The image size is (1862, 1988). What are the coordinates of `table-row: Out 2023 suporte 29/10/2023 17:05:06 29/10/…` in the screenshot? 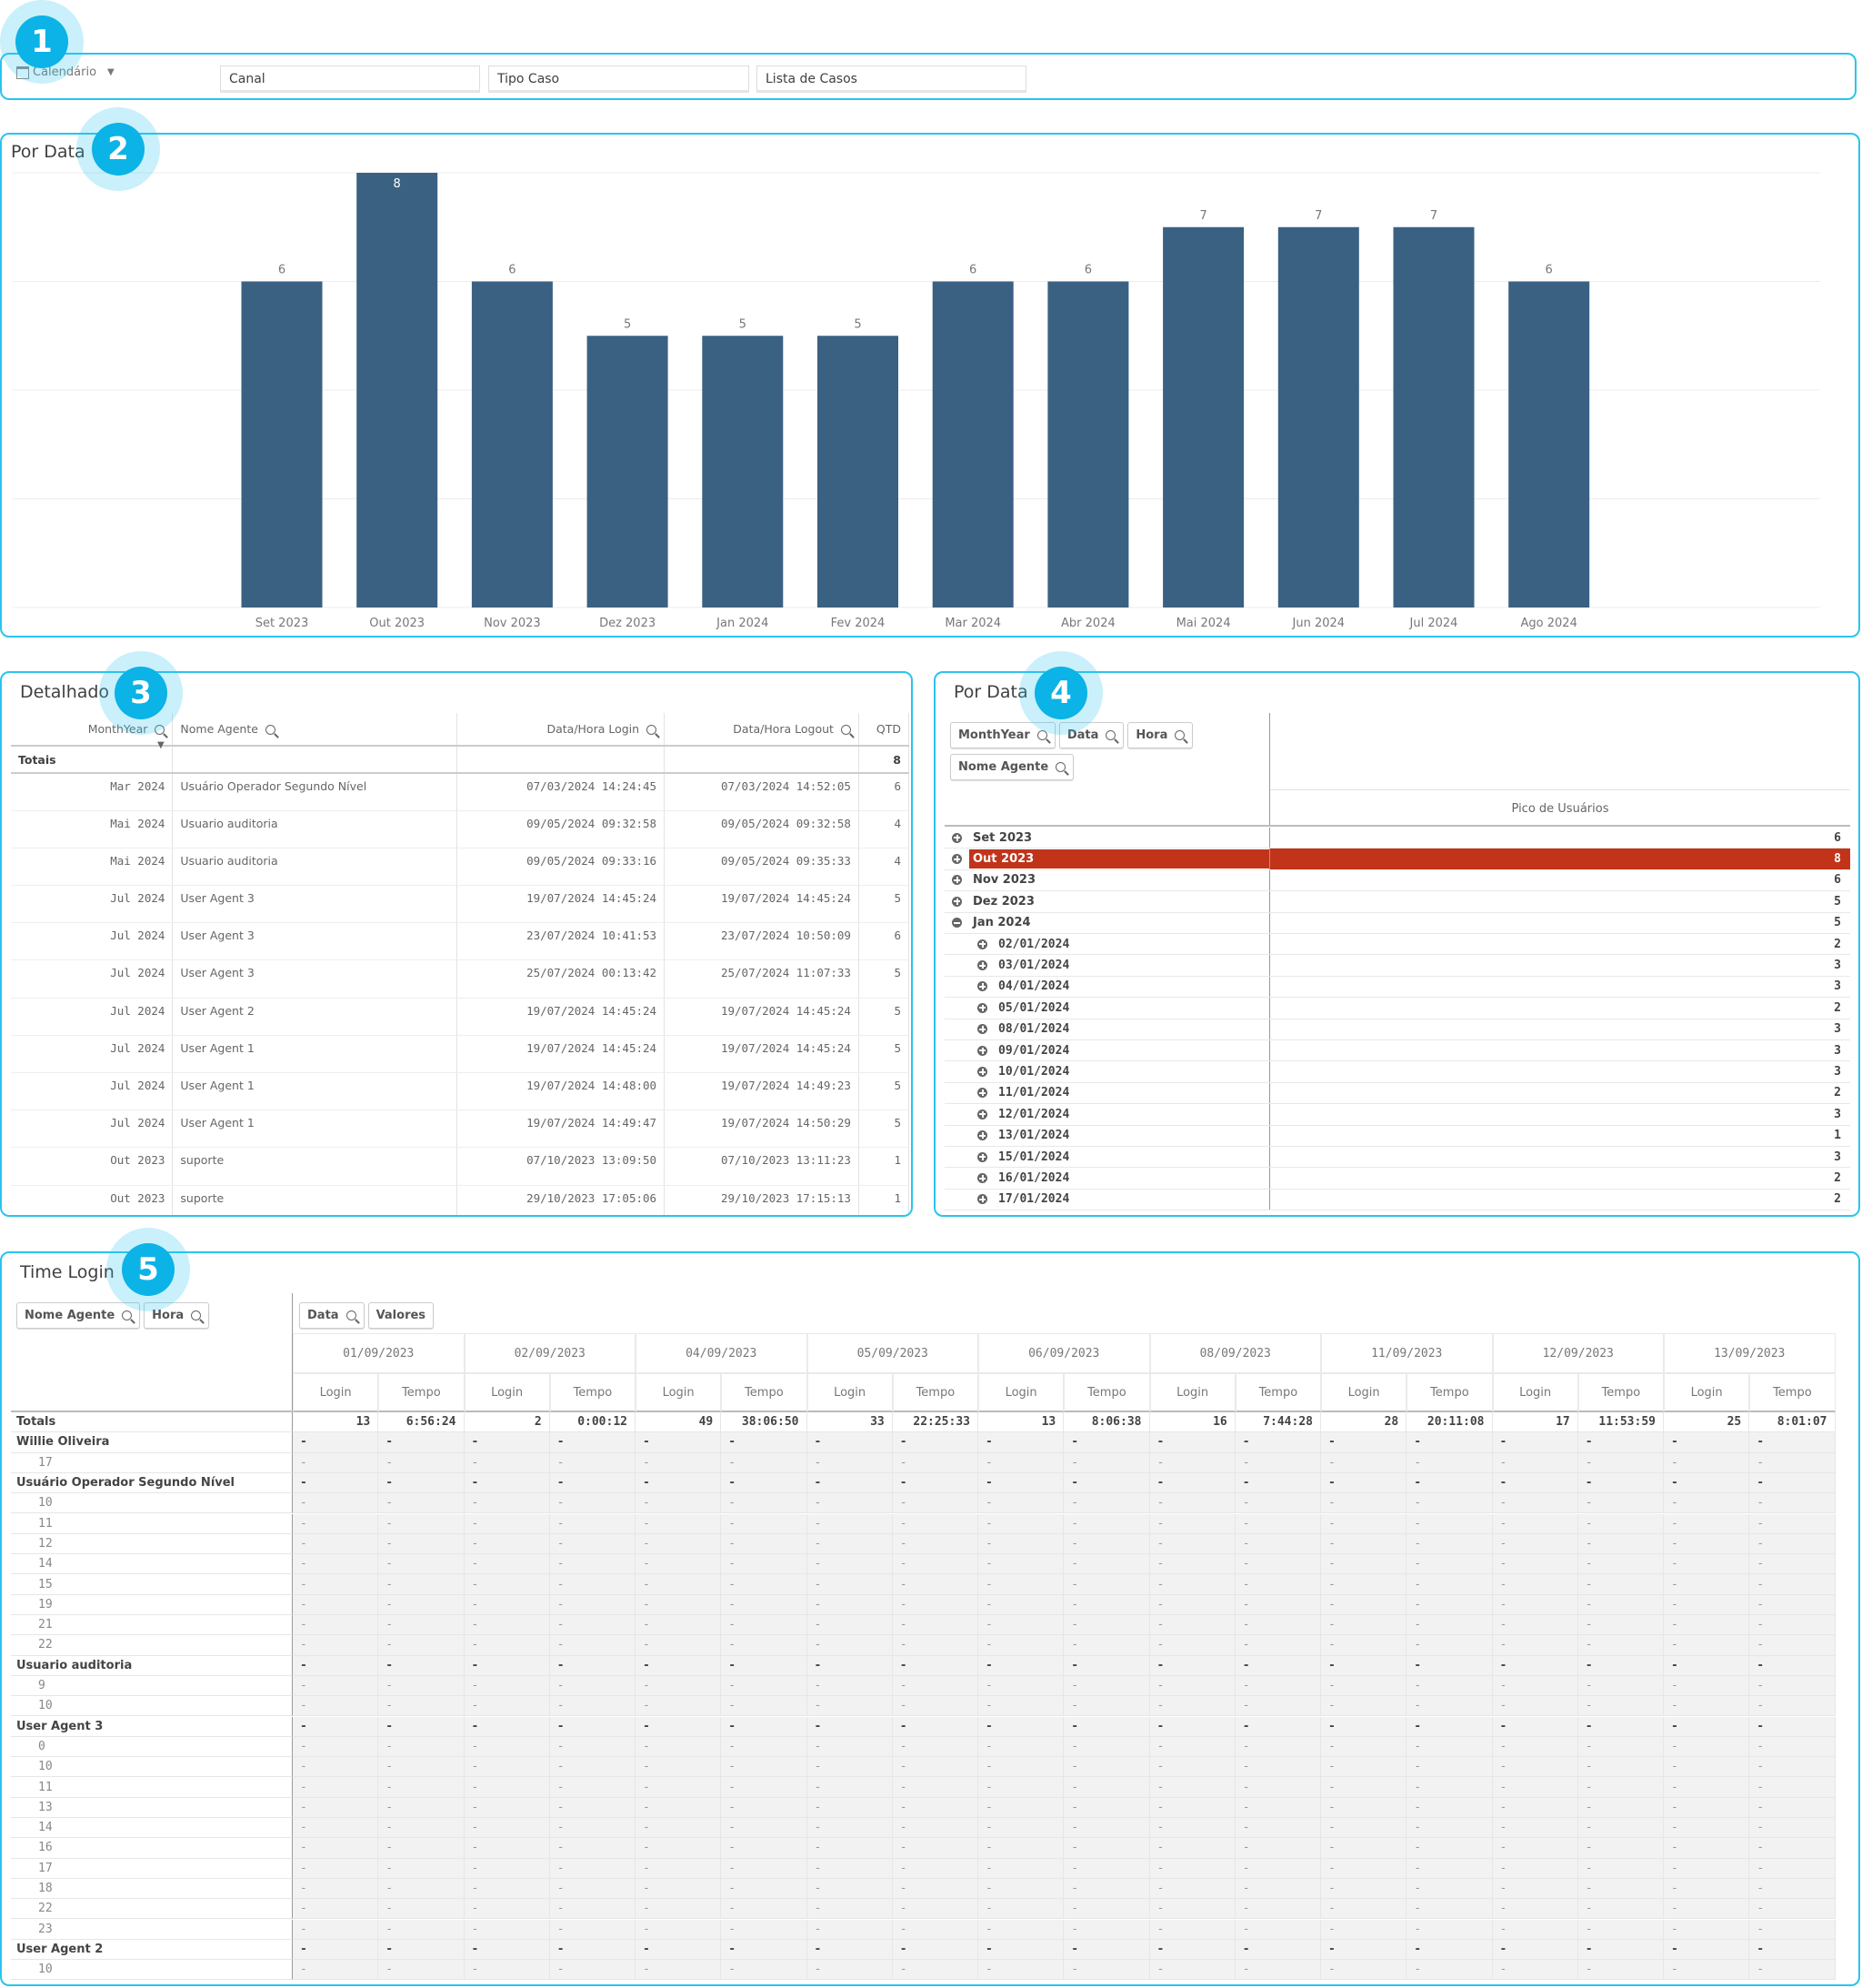 It's located at (460, 1200).